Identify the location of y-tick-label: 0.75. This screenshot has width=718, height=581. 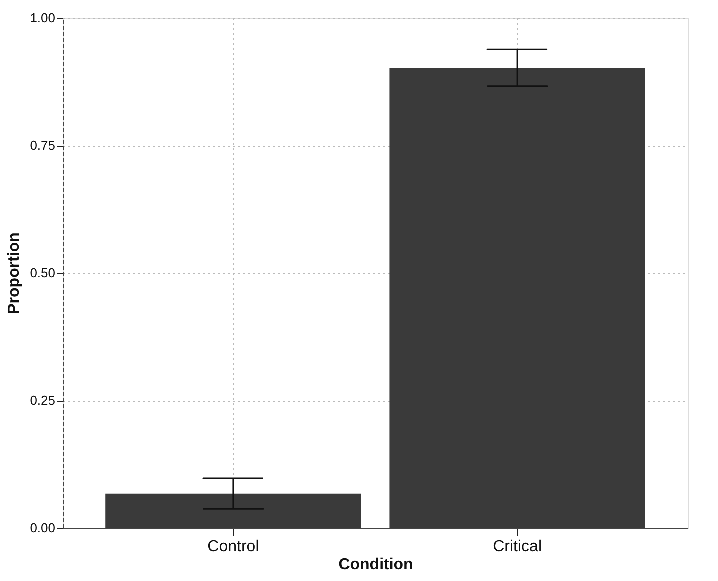
(43, 145).